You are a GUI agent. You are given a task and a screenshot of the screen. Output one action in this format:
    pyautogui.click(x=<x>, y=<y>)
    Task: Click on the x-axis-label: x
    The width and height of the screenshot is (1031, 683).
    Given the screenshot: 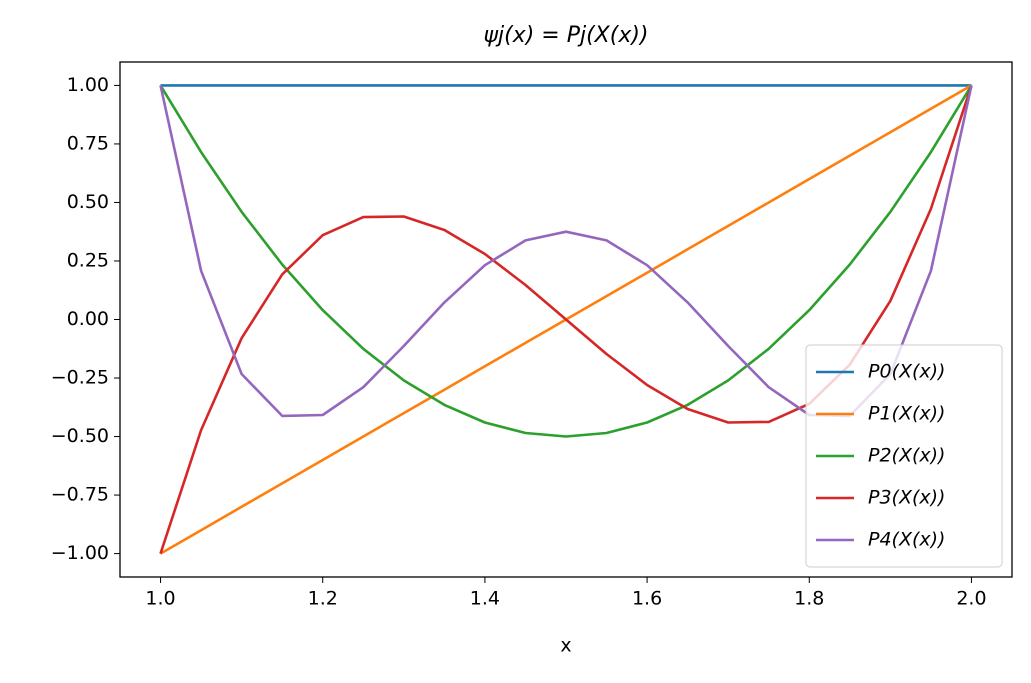 What is the action you would take?
    pyautogui.click(x=565, y=646)
    